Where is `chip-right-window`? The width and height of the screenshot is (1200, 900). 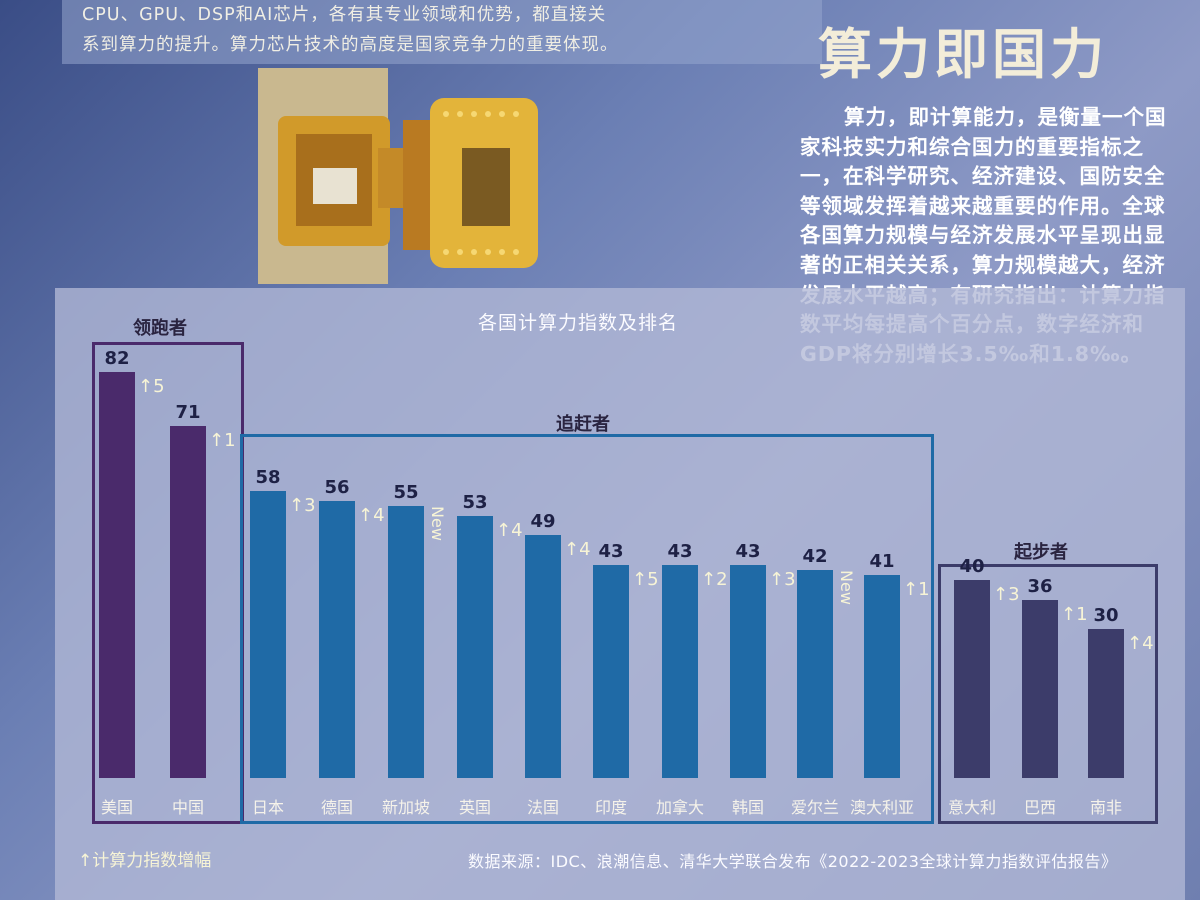
chip-right-window is located at coordinates (486, 187).